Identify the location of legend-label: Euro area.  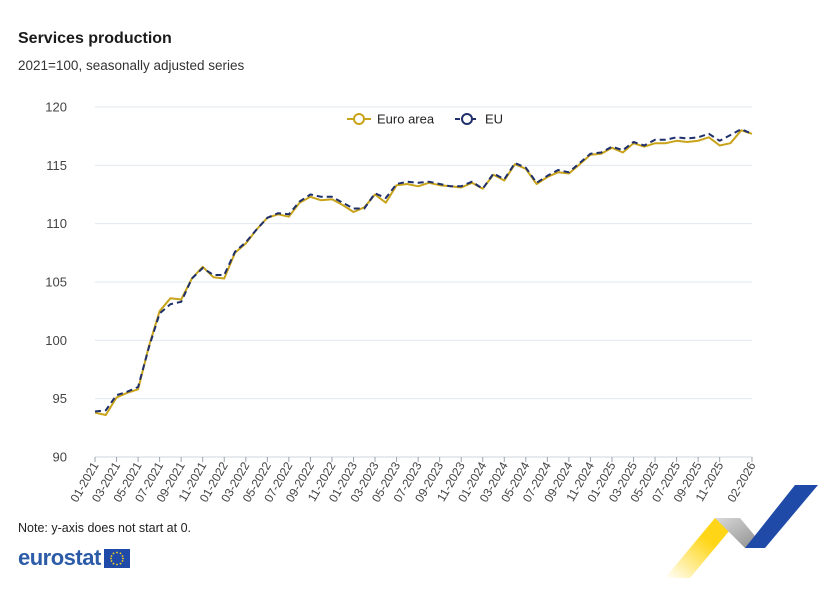
(406, 119).